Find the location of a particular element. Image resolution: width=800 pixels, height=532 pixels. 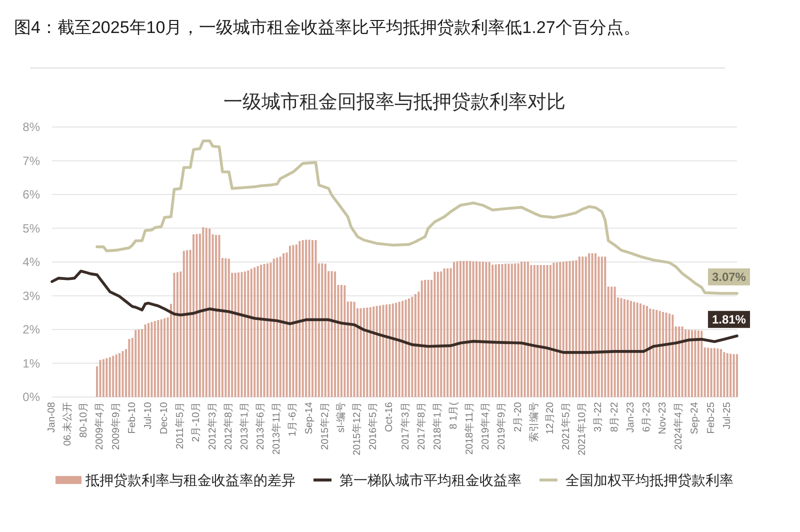

x-tick-label: 2015年12月 is located at coordinates (357, 429).